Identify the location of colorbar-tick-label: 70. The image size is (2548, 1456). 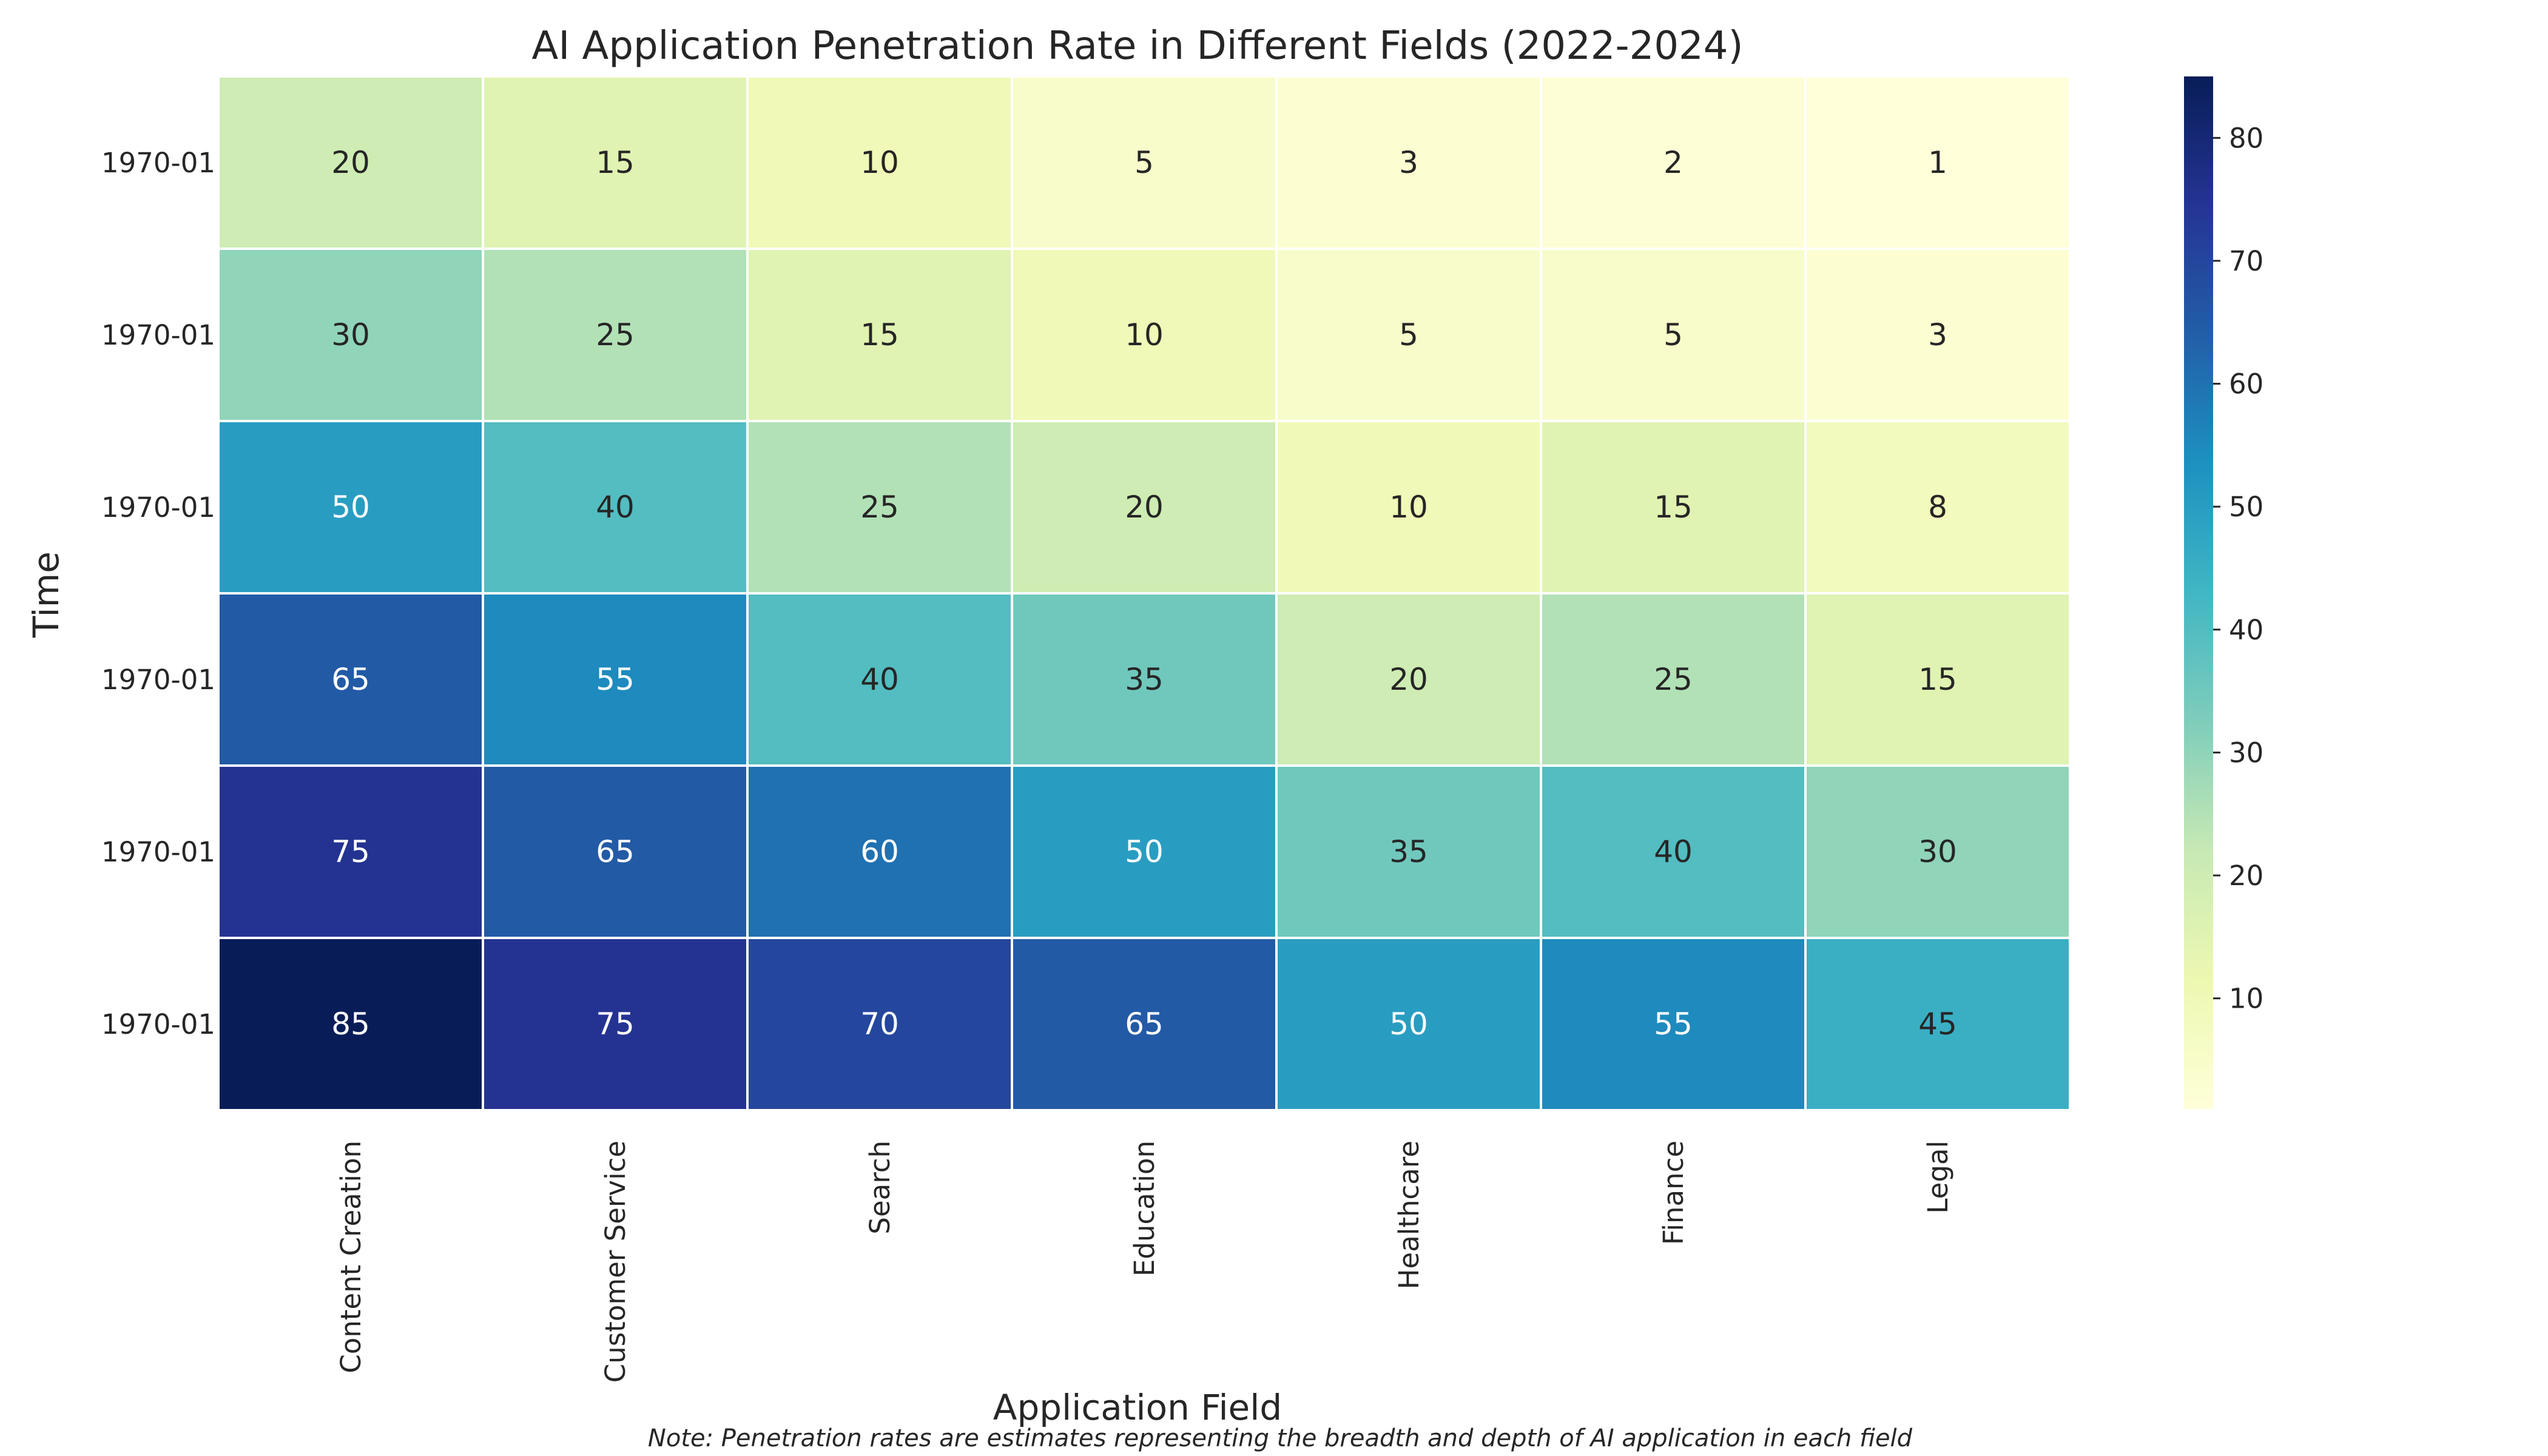
(2246, 261).